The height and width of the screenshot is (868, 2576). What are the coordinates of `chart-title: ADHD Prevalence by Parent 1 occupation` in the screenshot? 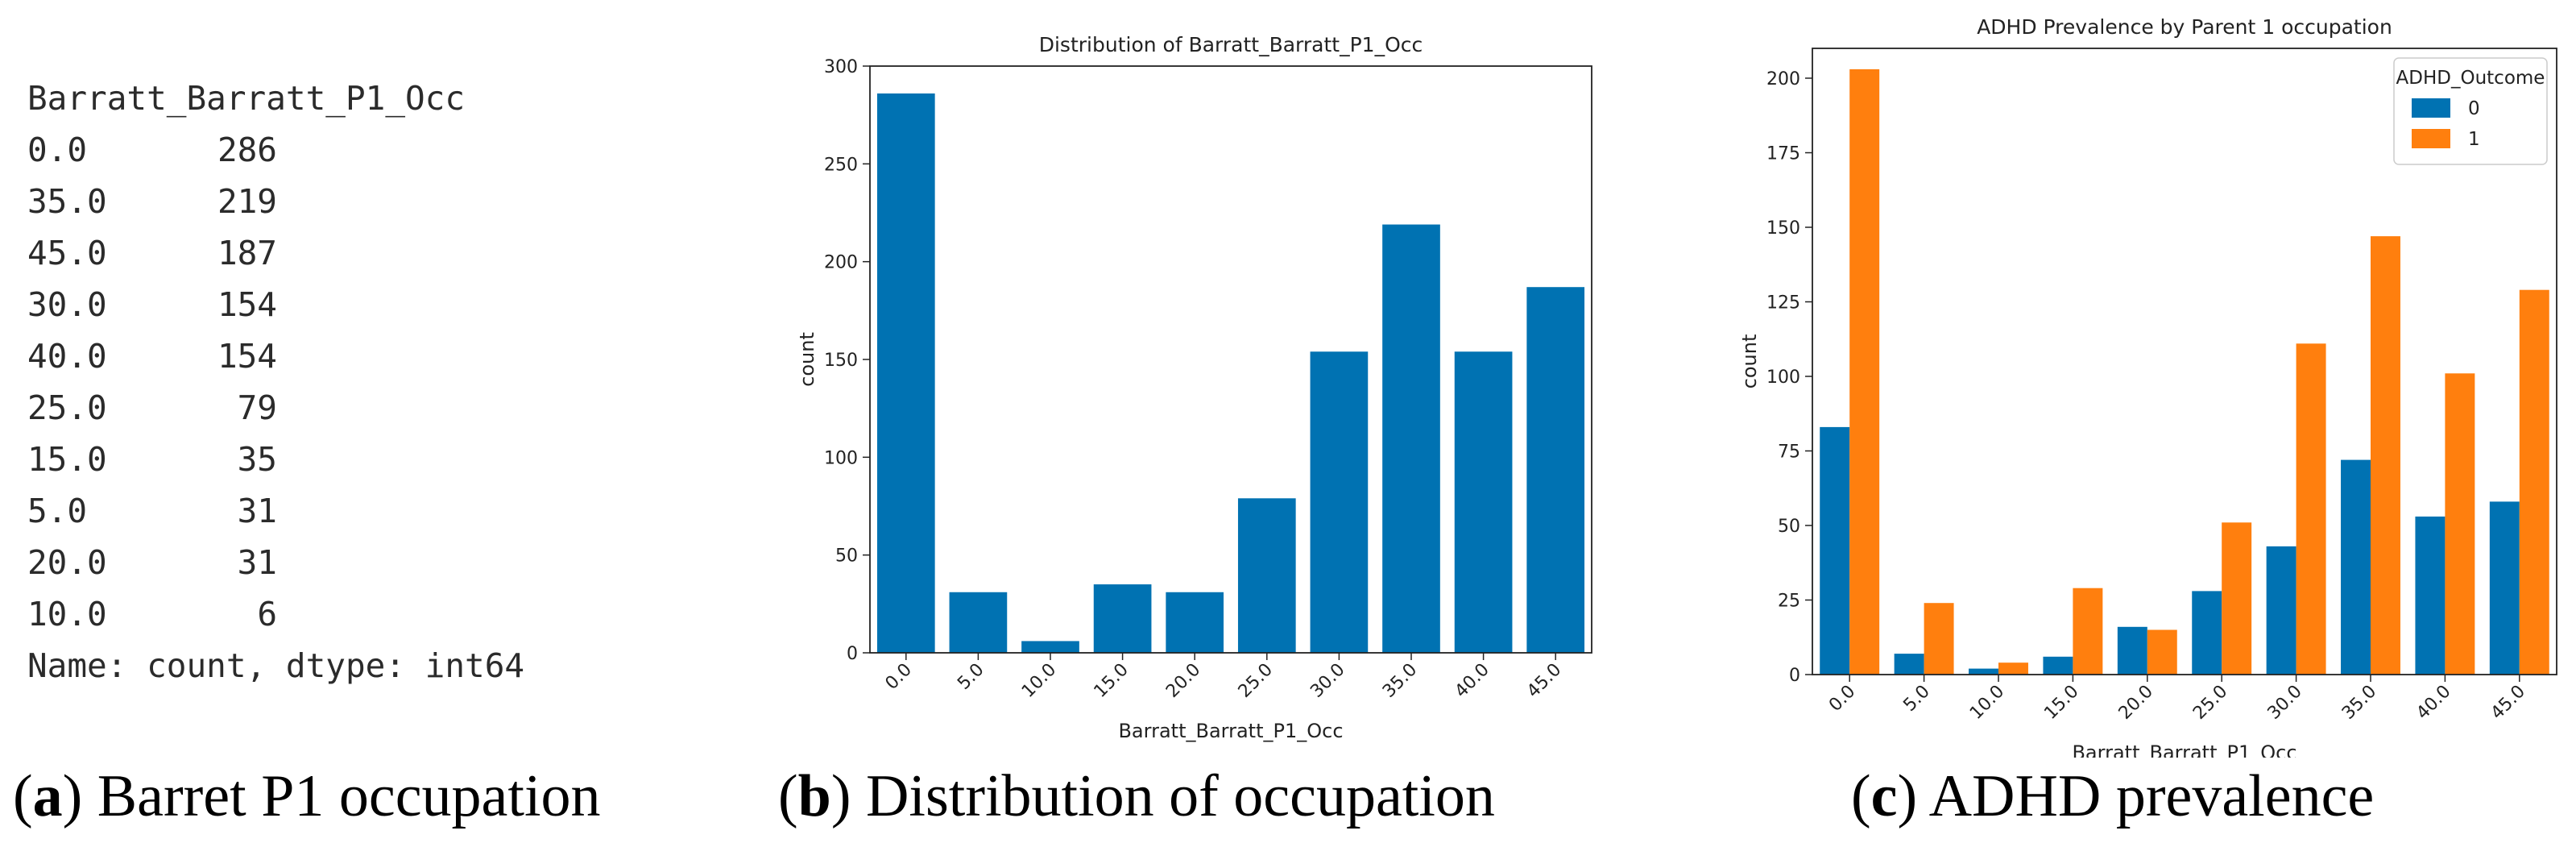 It's located at (2184, 27).